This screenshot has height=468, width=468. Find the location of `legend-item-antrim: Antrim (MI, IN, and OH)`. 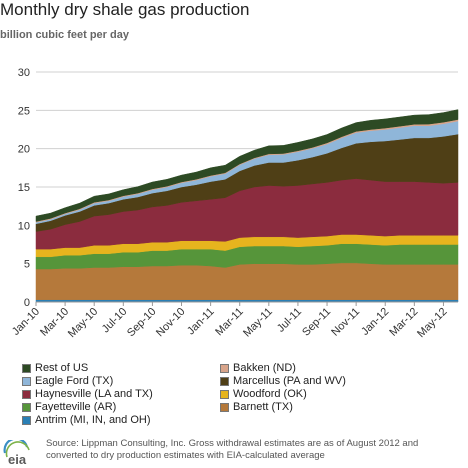

legend-item-antrim: Antrim (MI, IN, and OH) is located at coordinates (86, 420).